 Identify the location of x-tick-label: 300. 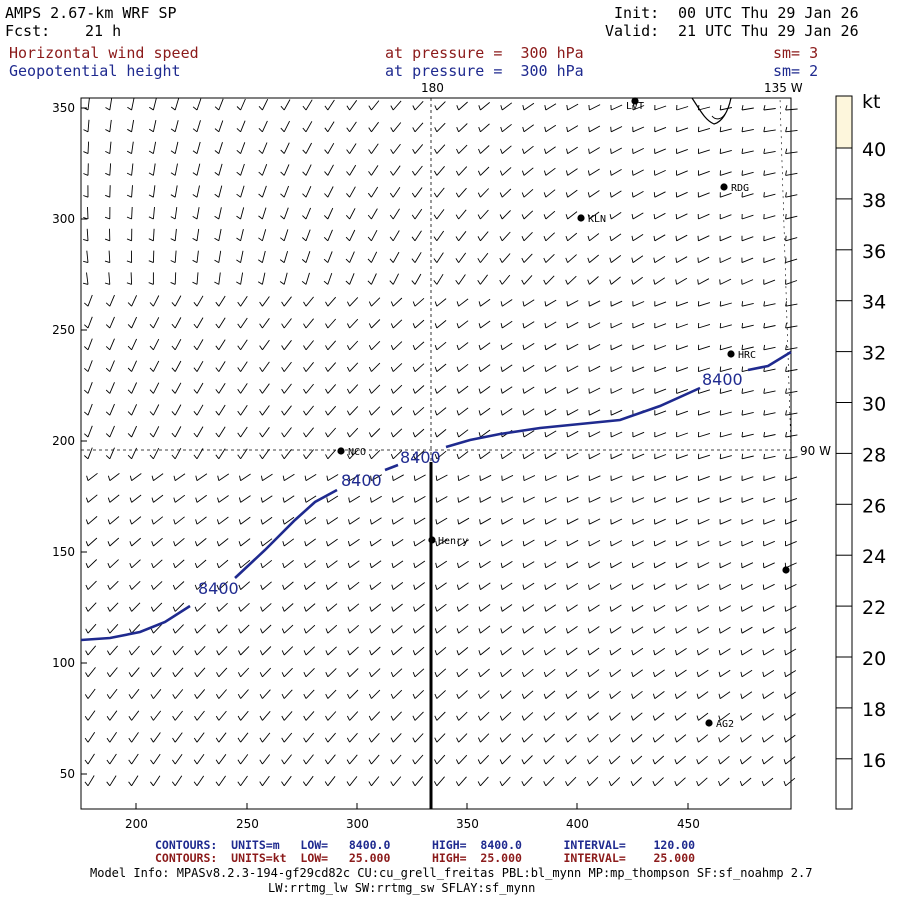
(357, 824).